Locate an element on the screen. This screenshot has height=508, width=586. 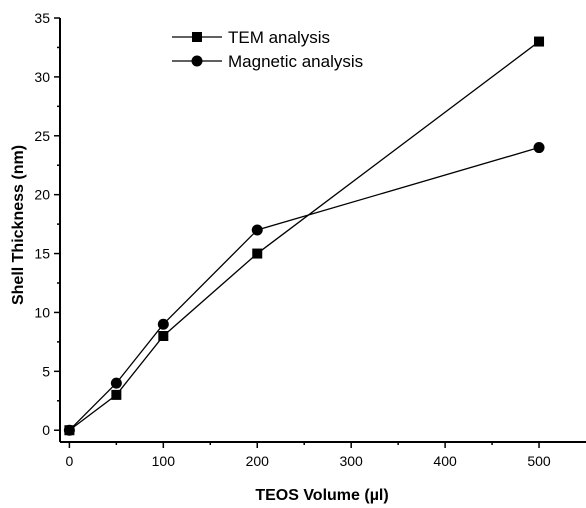
x-axis-title: TEOS Volume (µl) is located at coordinates (321, 495).